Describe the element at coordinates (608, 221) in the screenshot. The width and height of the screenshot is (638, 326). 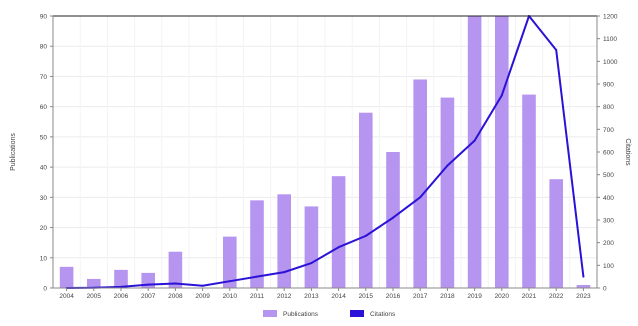
I see `right-tick-label: 300` at that location.